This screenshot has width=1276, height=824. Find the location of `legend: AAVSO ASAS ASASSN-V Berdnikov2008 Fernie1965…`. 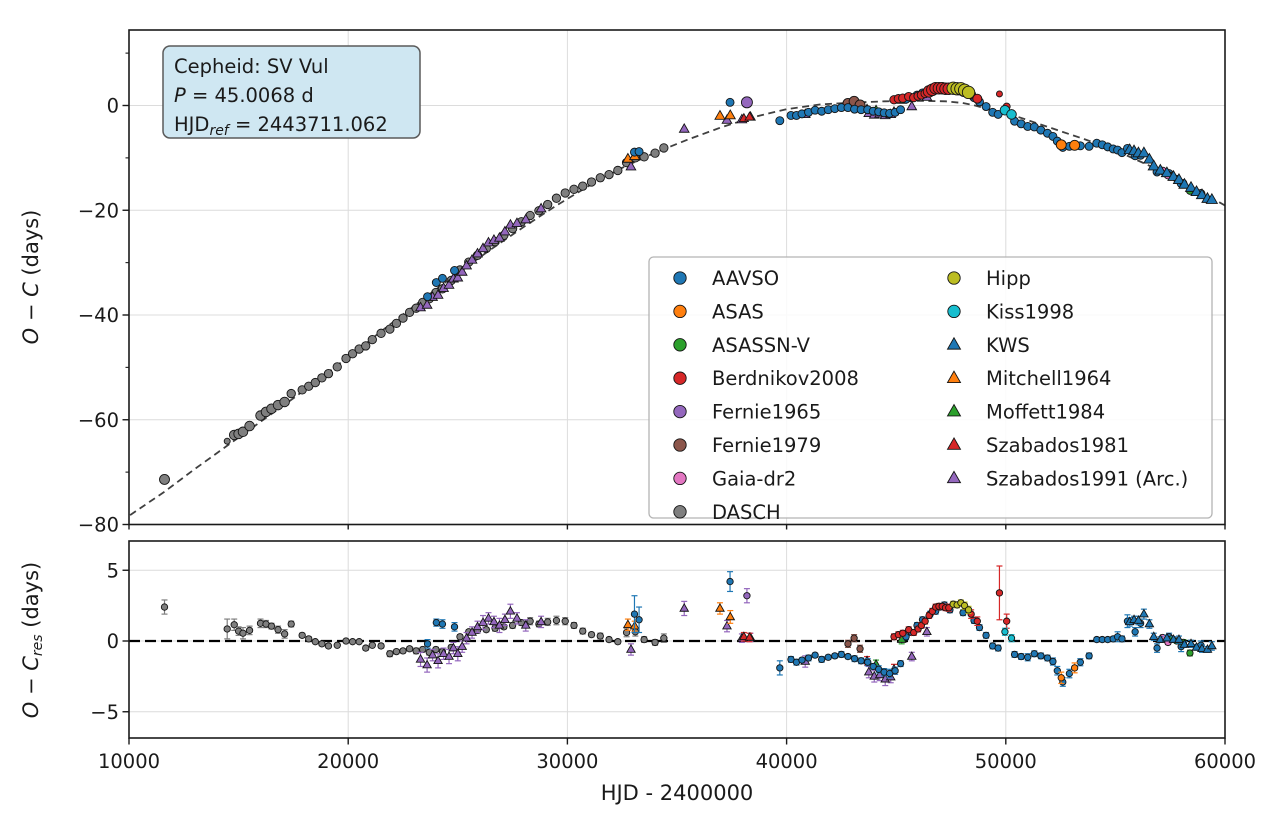

legend: AAVSO ASAS ASASSN-V Berdnikov2008 Fernie1965… is located at coordinates (930, 390).